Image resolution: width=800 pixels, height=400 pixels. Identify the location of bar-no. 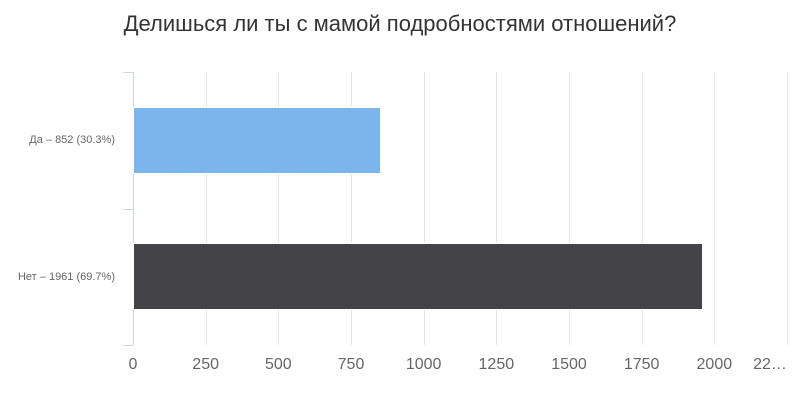
(418, 277).